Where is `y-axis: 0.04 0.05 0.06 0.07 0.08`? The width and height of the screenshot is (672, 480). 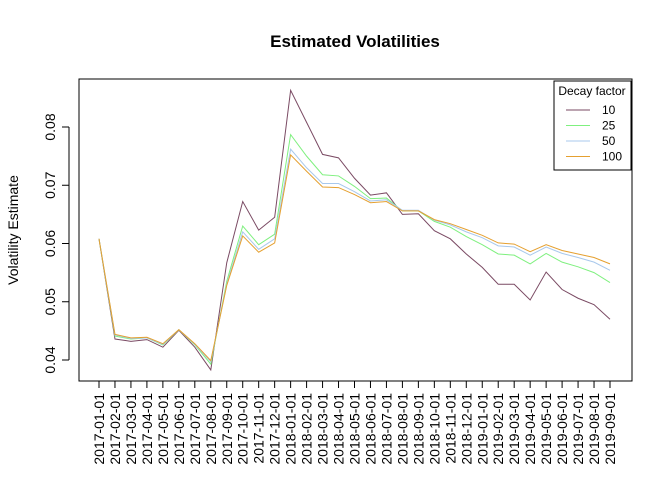 y-axis: 0.04 0.05 0.06 0.07 0.08 is located at coordinates (56, 243).